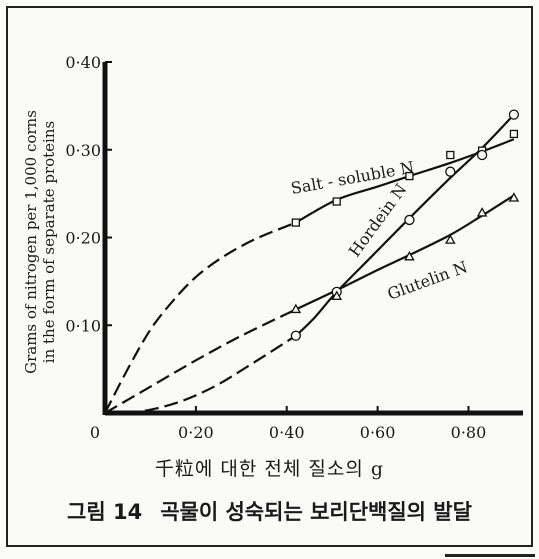 The height and width of the screenshot is (559, 539). What do you see at coordinates (83, 150) in the screenshot?
I see `y-tick-label: 0·30` at bounding box center [83, 150].